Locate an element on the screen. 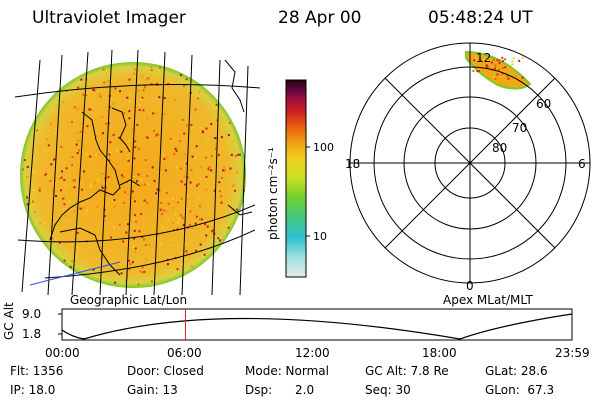  right-panel-caption: Apex MLat/MLT is located at coordinates (488, 300).